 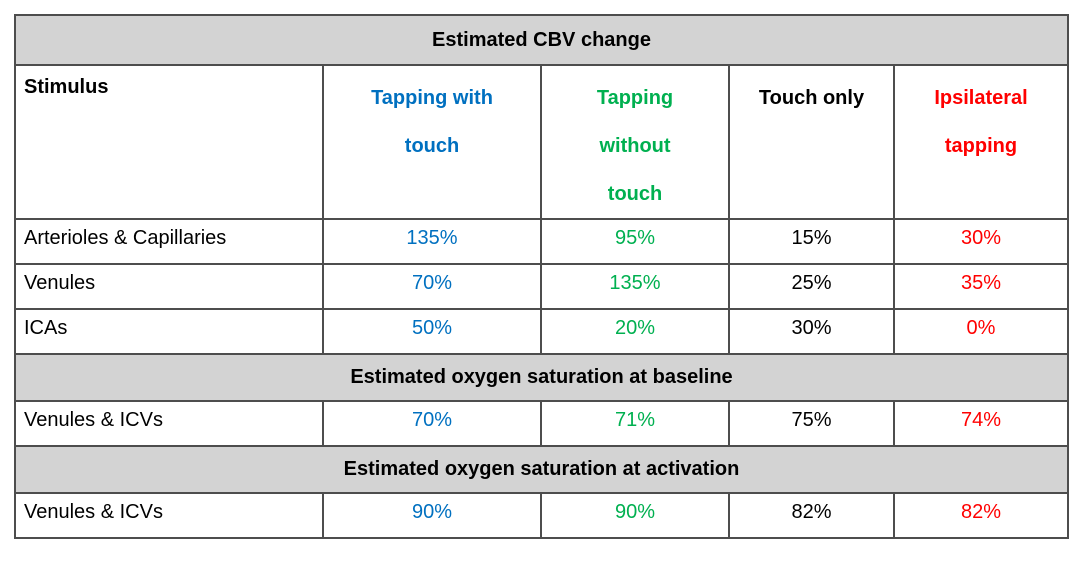 What do you see at coordinates (432, 331) in the screenshot?
I see `value-cell: 50%` at bounding box center [432, 331].